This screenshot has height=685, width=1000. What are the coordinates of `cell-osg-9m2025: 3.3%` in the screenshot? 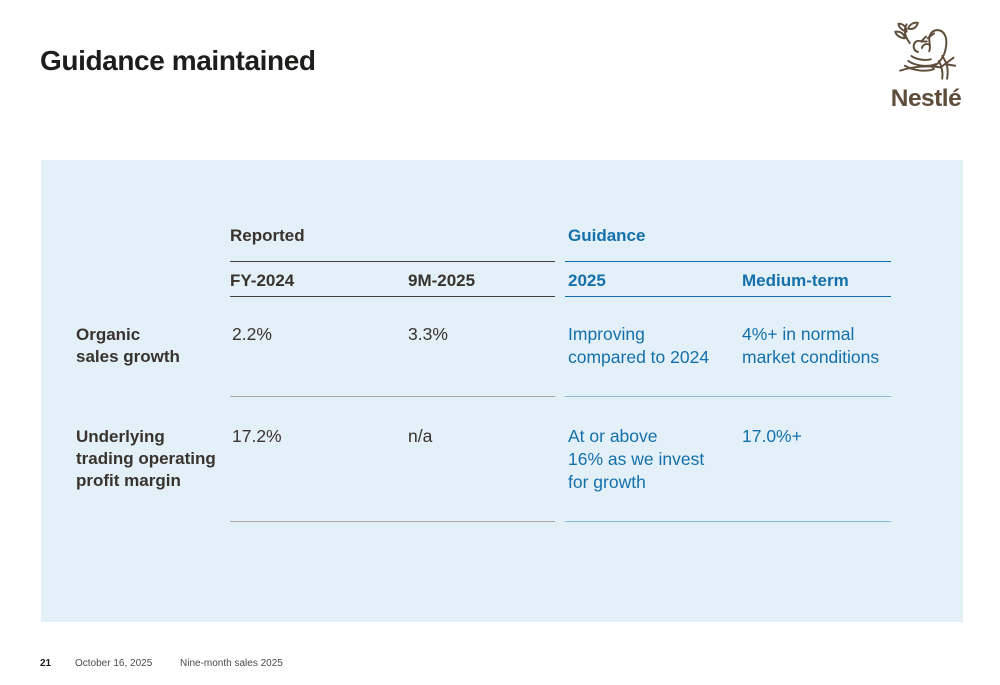 It's located at (428, 334).